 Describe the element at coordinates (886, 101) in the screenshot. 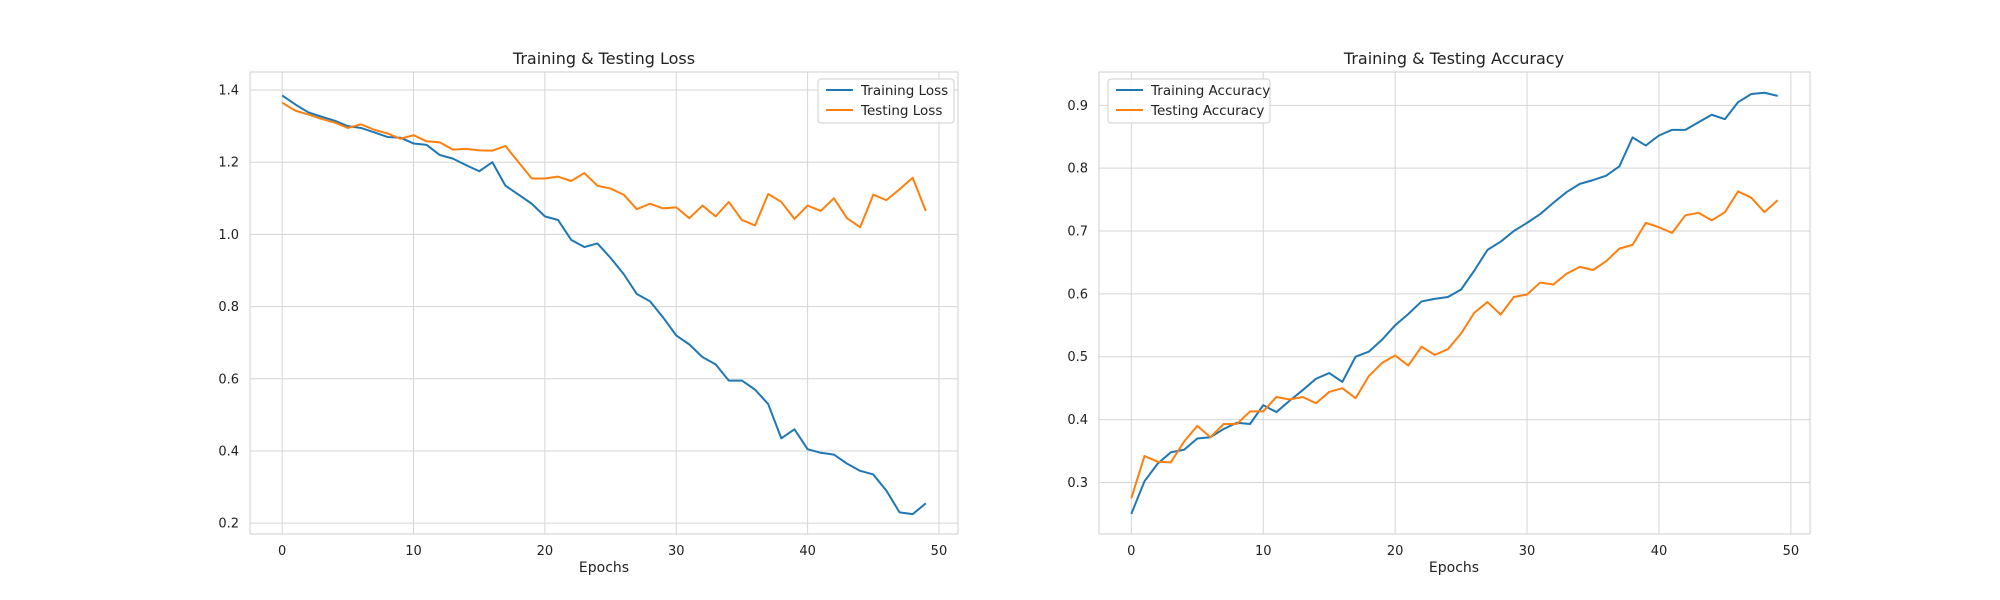

I see `loss-legend: Training Loss Testing Loss` at that location.